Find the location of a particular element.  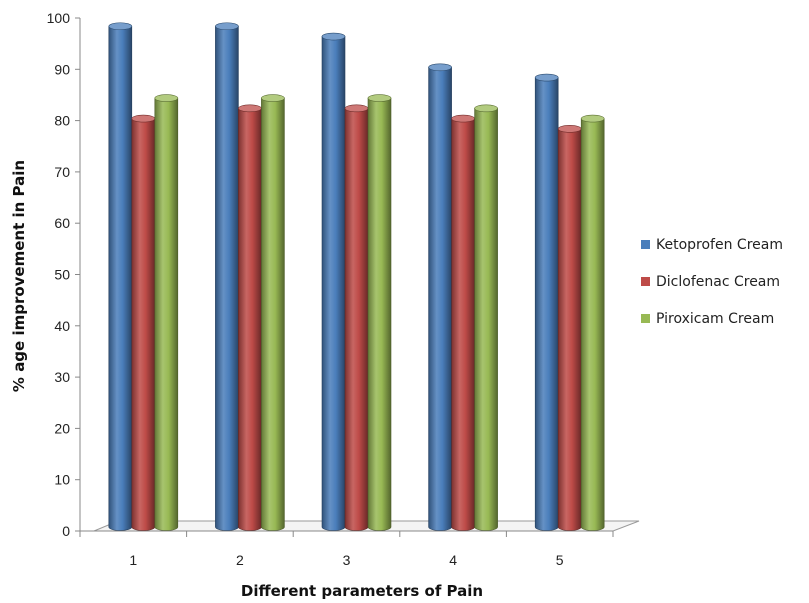

y-tick-label: 70 is located at coordinates (62, 172).